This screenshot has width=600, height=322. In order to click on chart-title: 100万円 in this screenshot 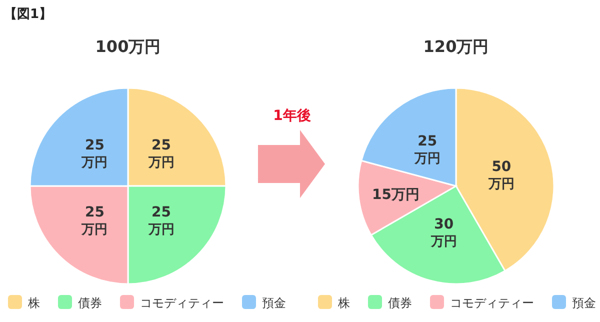, I will do `click(128, 46)`.